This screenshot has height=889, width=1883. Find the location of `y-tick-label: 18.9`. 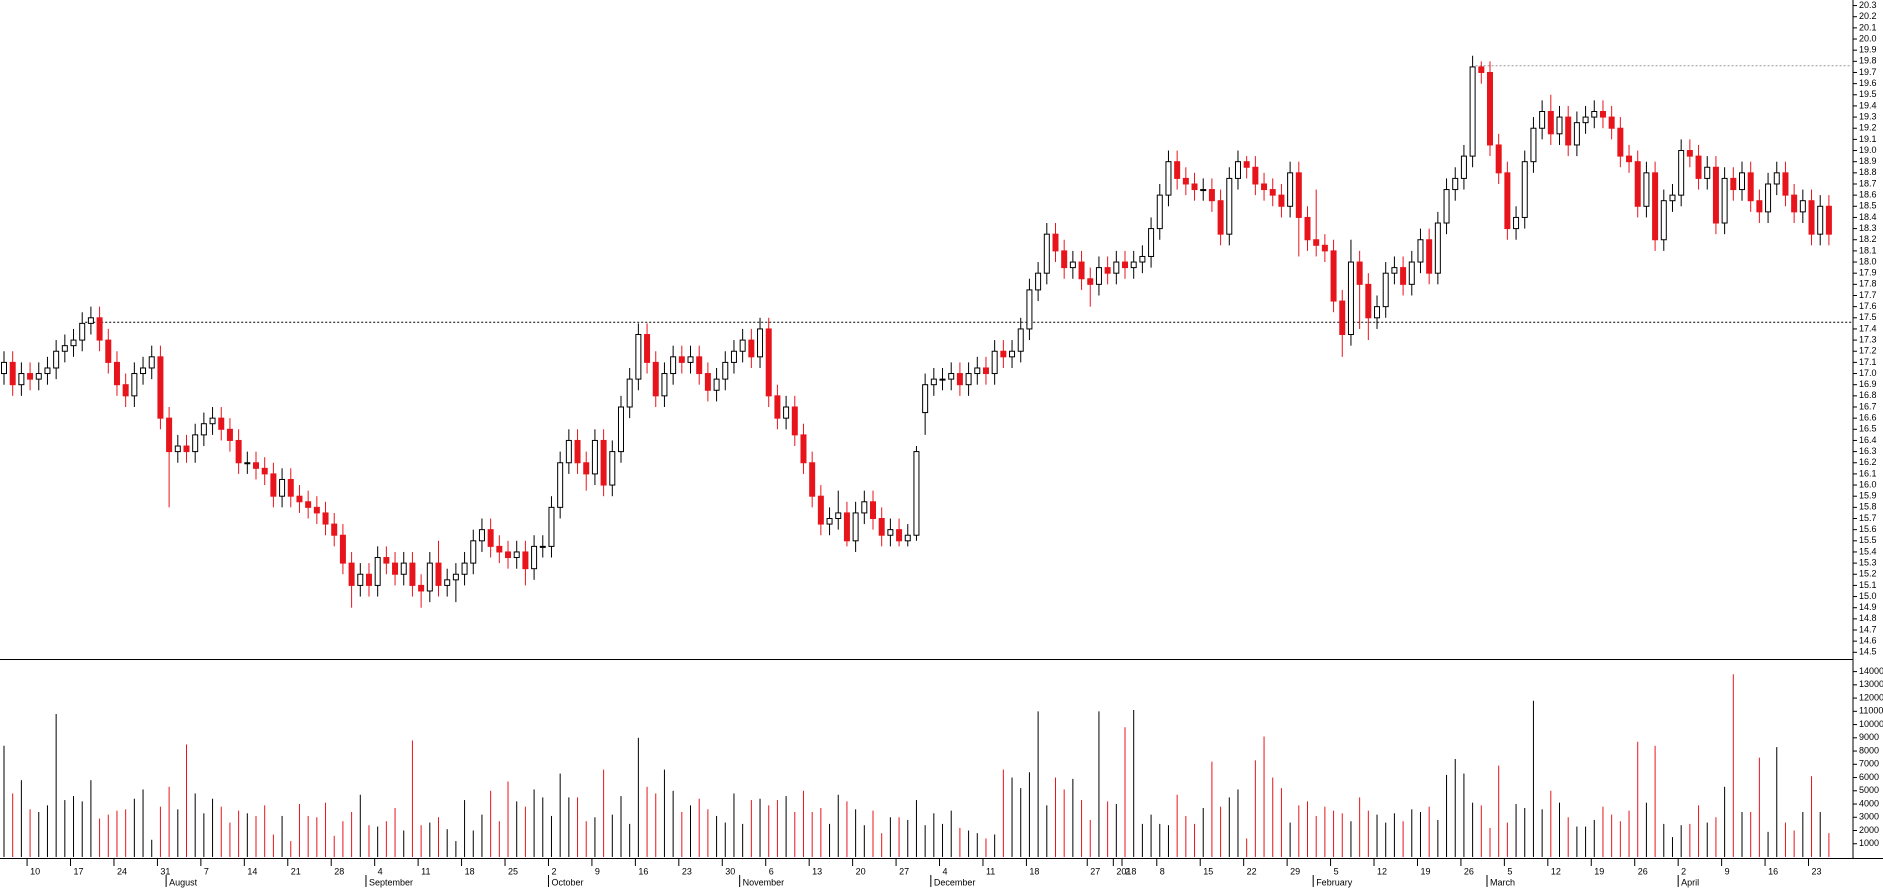

y-tick-label: 18.9 is located at coordinates (1868, 161).